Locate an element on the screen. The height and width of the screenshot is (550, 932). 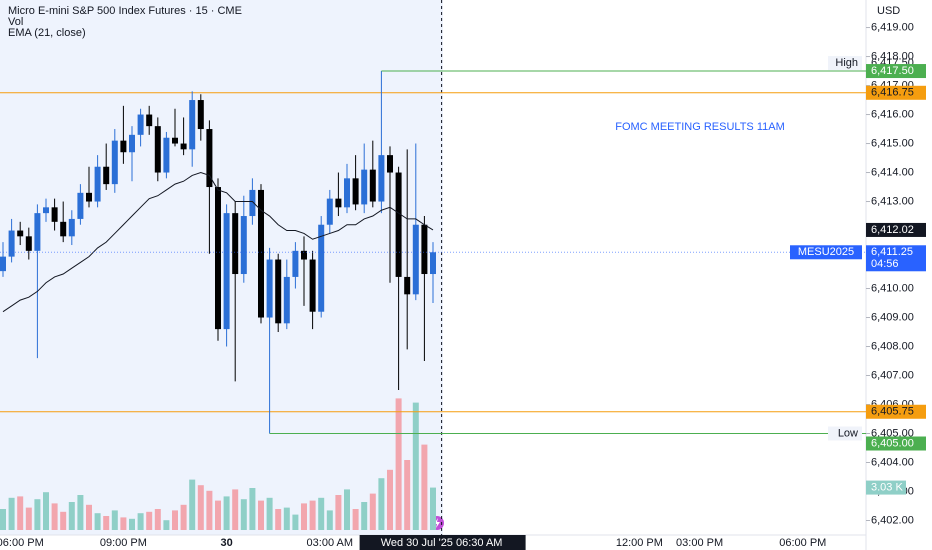
y-tick-label: 6,419.00 is located at coordinates (892, 27).